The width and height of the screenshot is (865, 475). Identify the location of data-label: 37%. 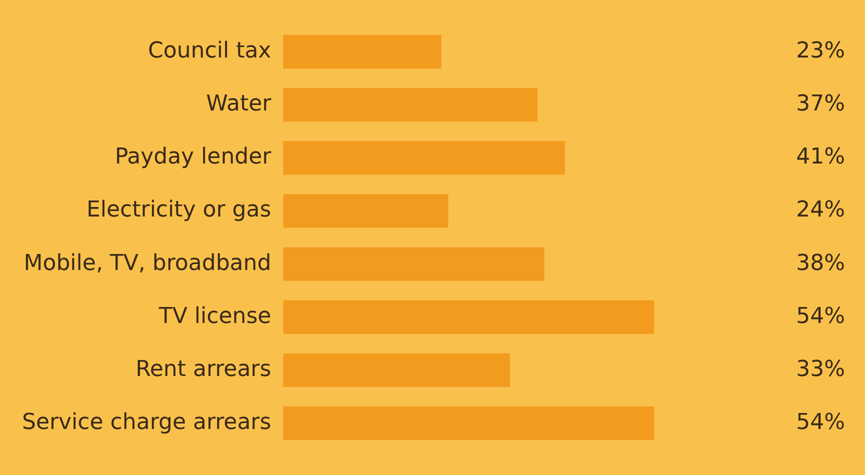
(820, 104).